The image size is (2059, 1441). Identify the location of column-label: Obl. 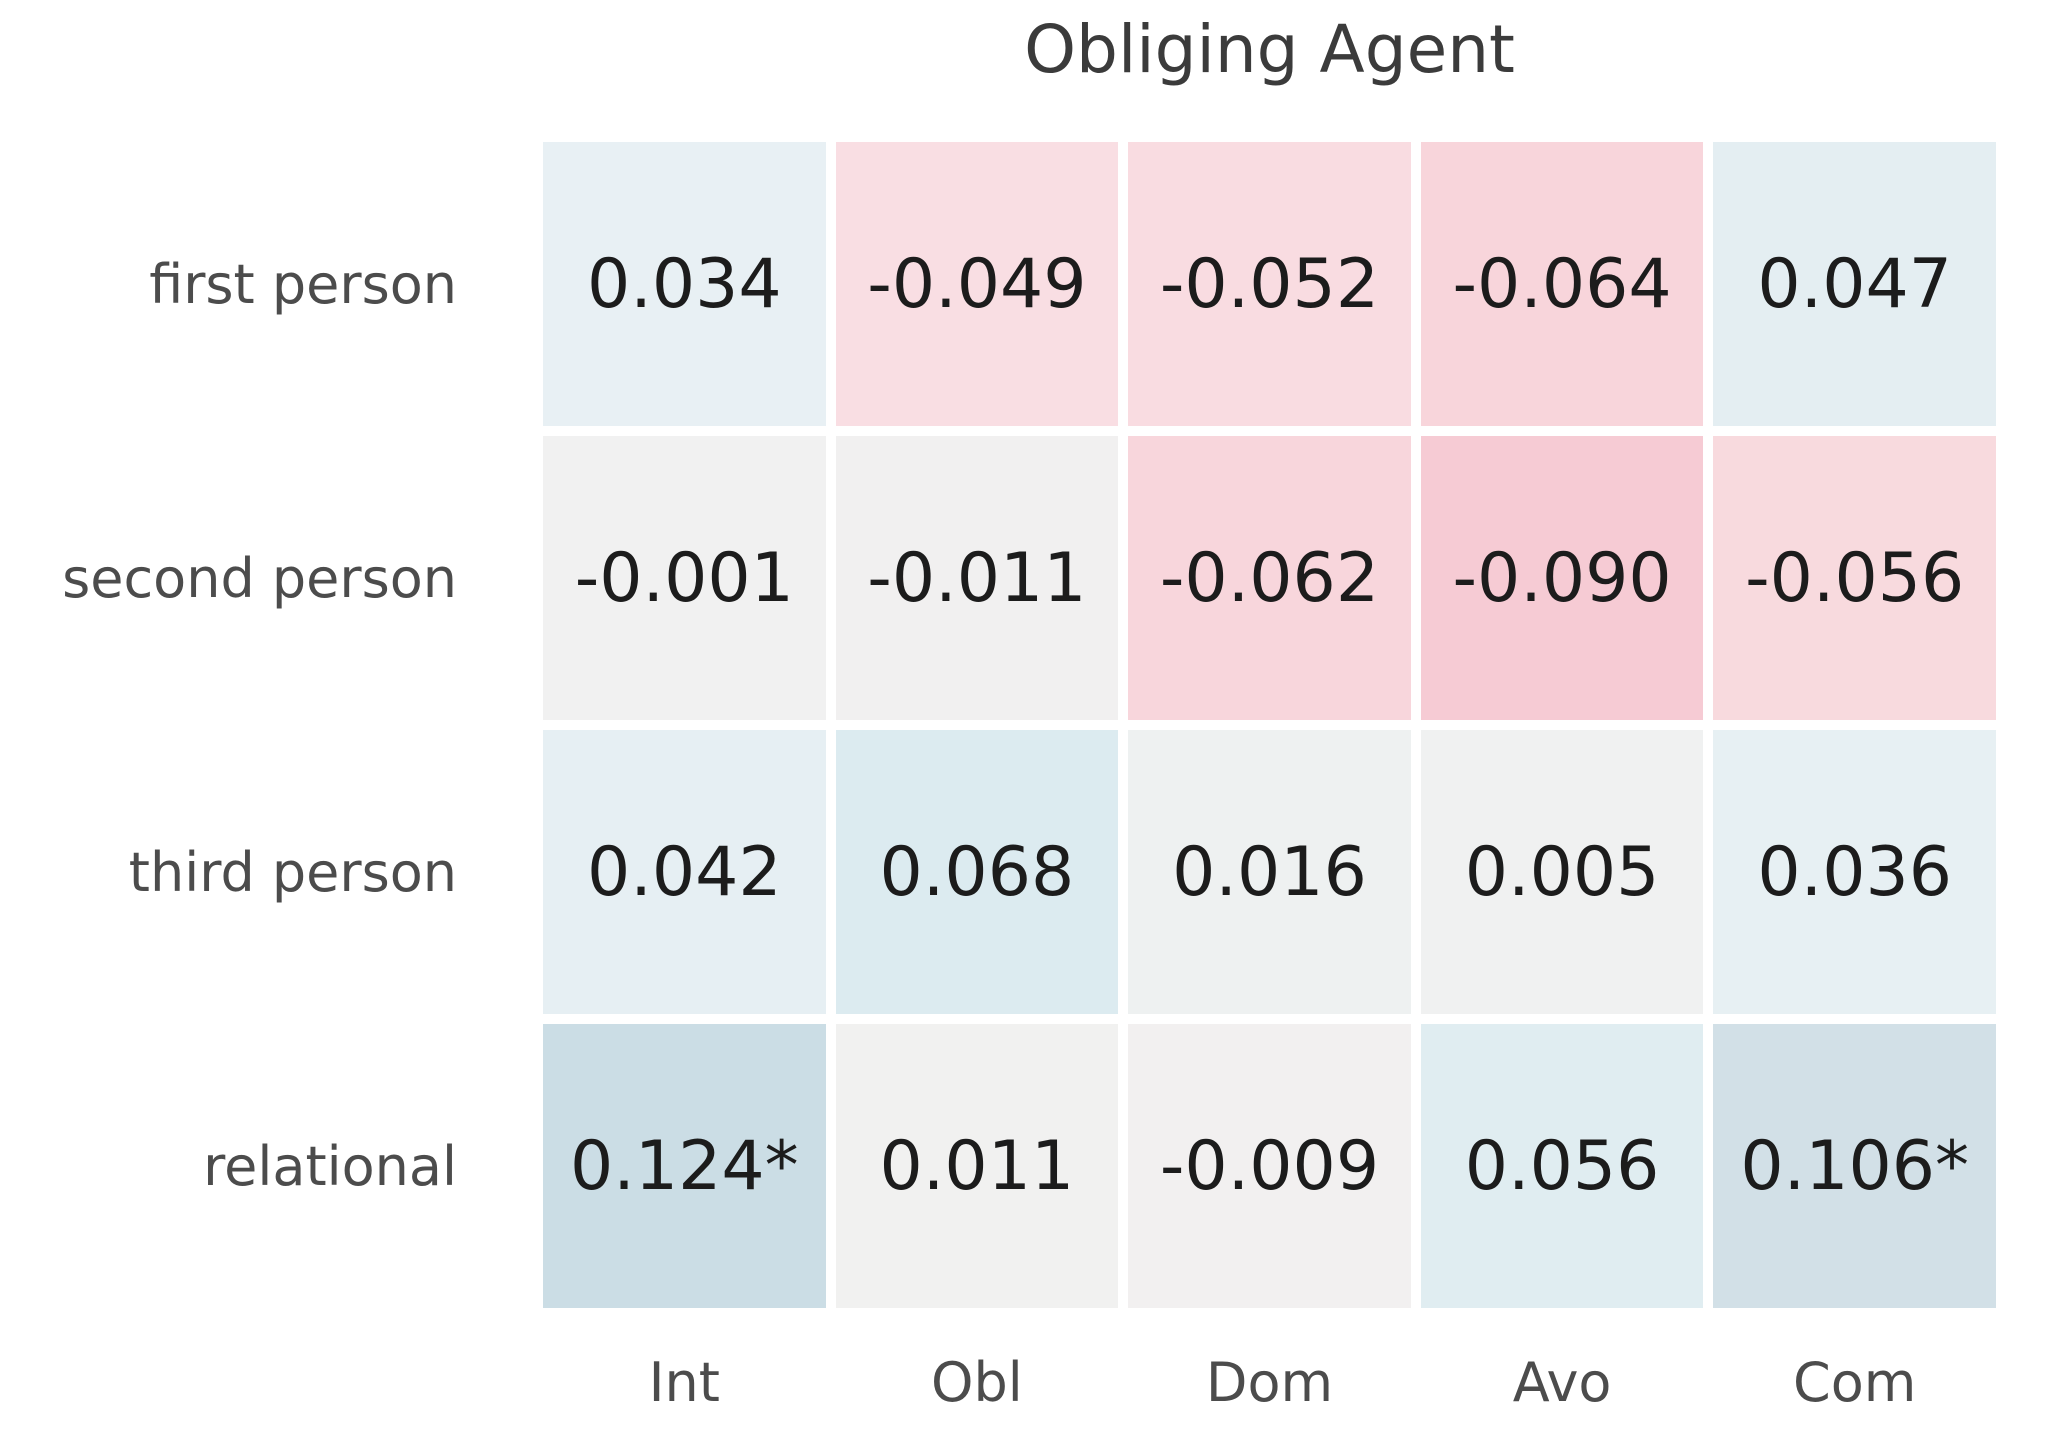
(976, 1382).